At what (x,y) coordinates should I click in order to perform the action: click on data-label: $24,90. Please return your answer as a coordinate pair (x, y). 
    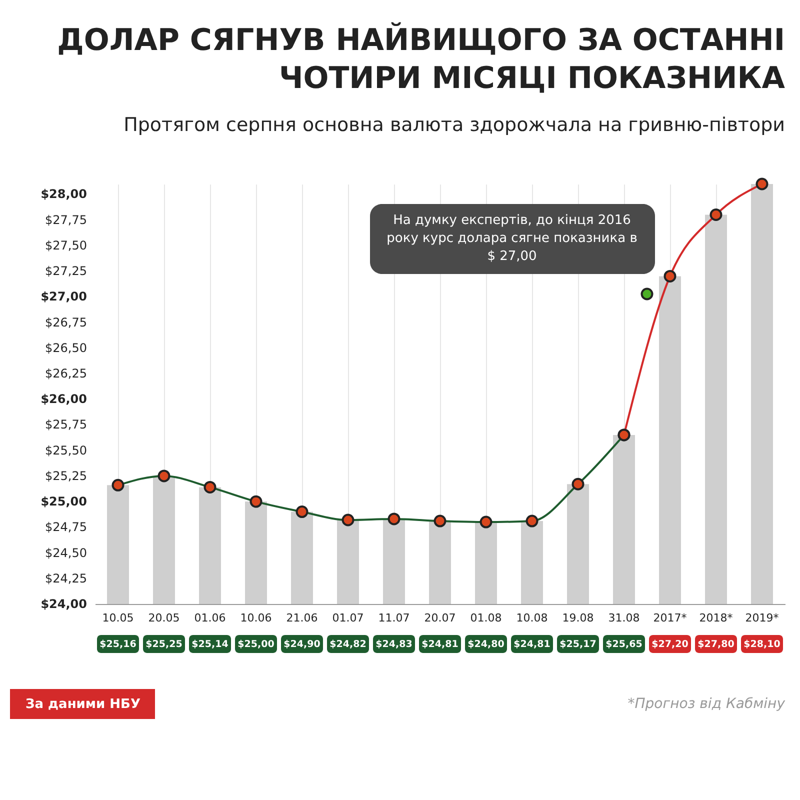
    Looking at the image, I should click on (302, 644).